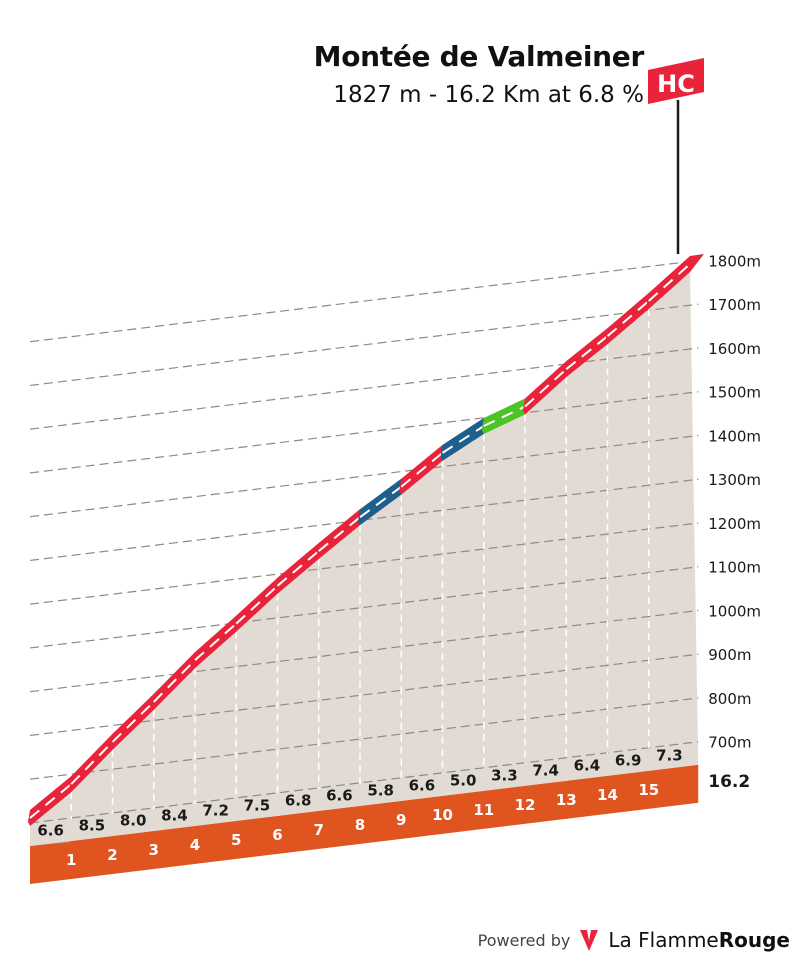 The image size is (800, 960). Describe the element at coordinates (112, 855) in the screenshot. I see `km-label: 2` at that location.